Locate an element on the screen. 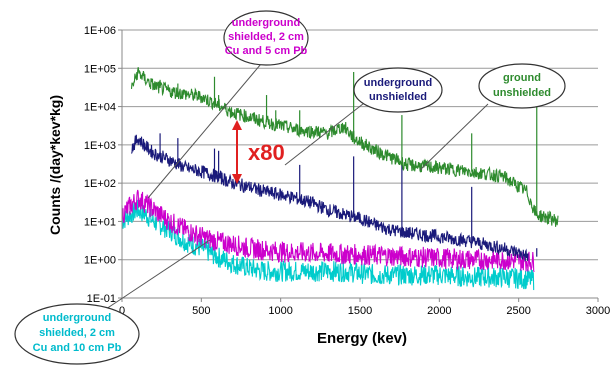 This screenshot has height=369, width=616. pointer-shield10 is located at coordinates (155, 276).